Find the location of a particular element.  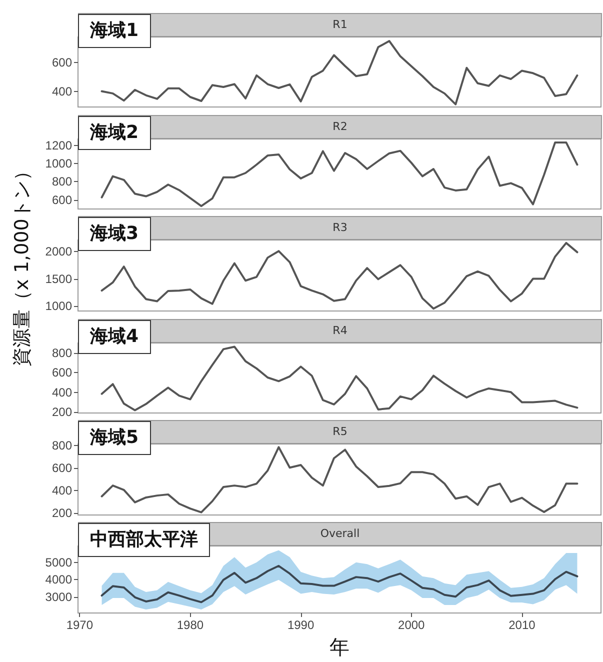

chart-subtitle: 中西部太平洋 is located at coordinates (144, 540).